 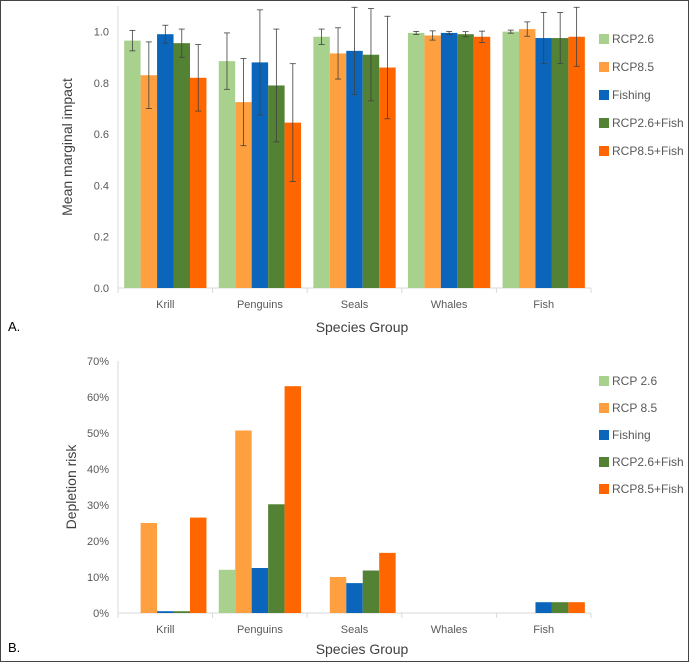 I want to click on y-tick-label: 0.2, so click(x=101, y=238).